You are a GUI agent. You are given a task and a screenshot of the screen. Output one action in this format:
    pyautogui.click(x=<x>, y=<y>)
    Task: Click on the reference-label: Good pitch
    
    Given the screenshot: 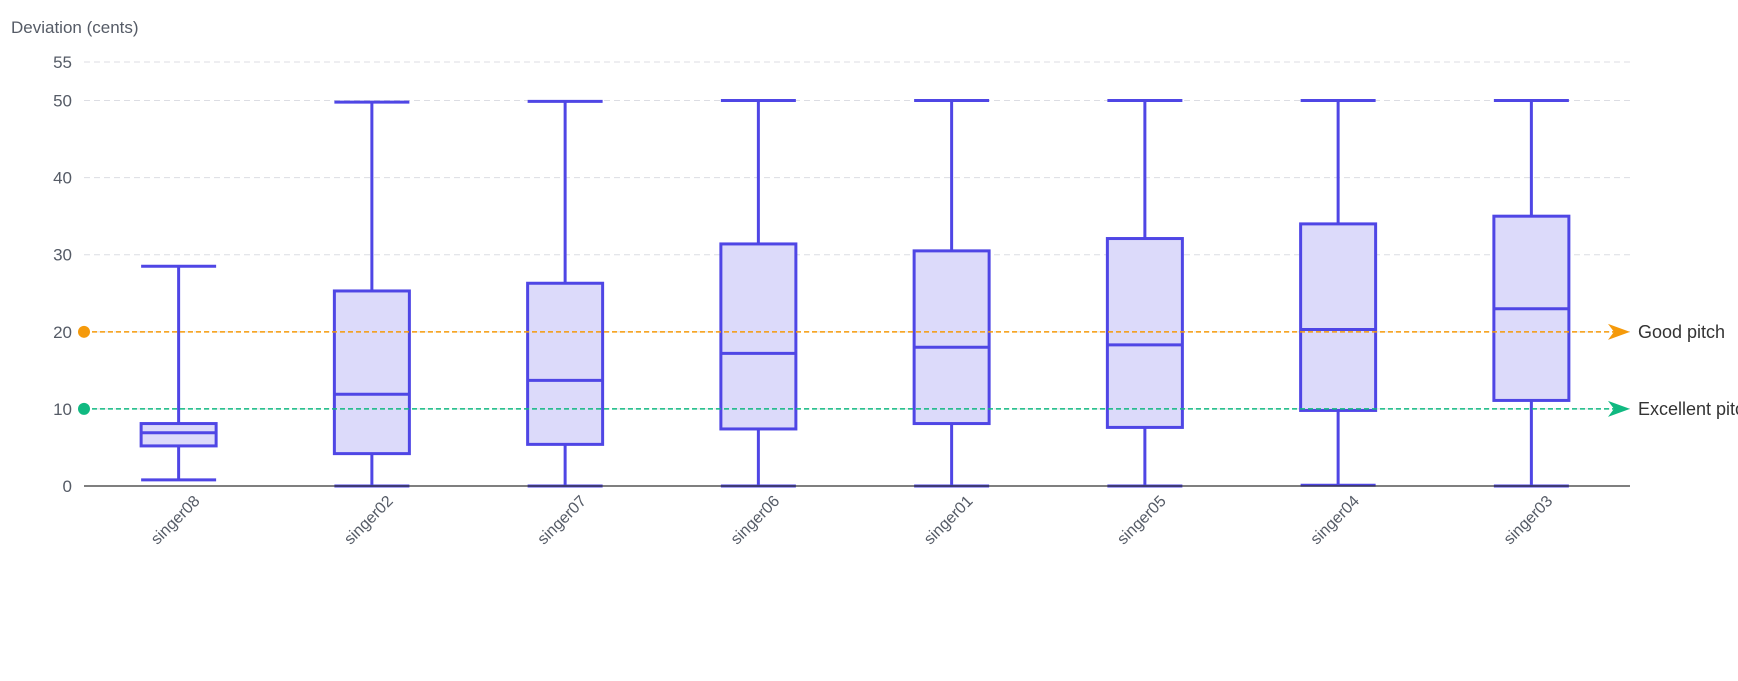 What is the action you would take?
    pyautogui.click(x=1681, y=332)
    